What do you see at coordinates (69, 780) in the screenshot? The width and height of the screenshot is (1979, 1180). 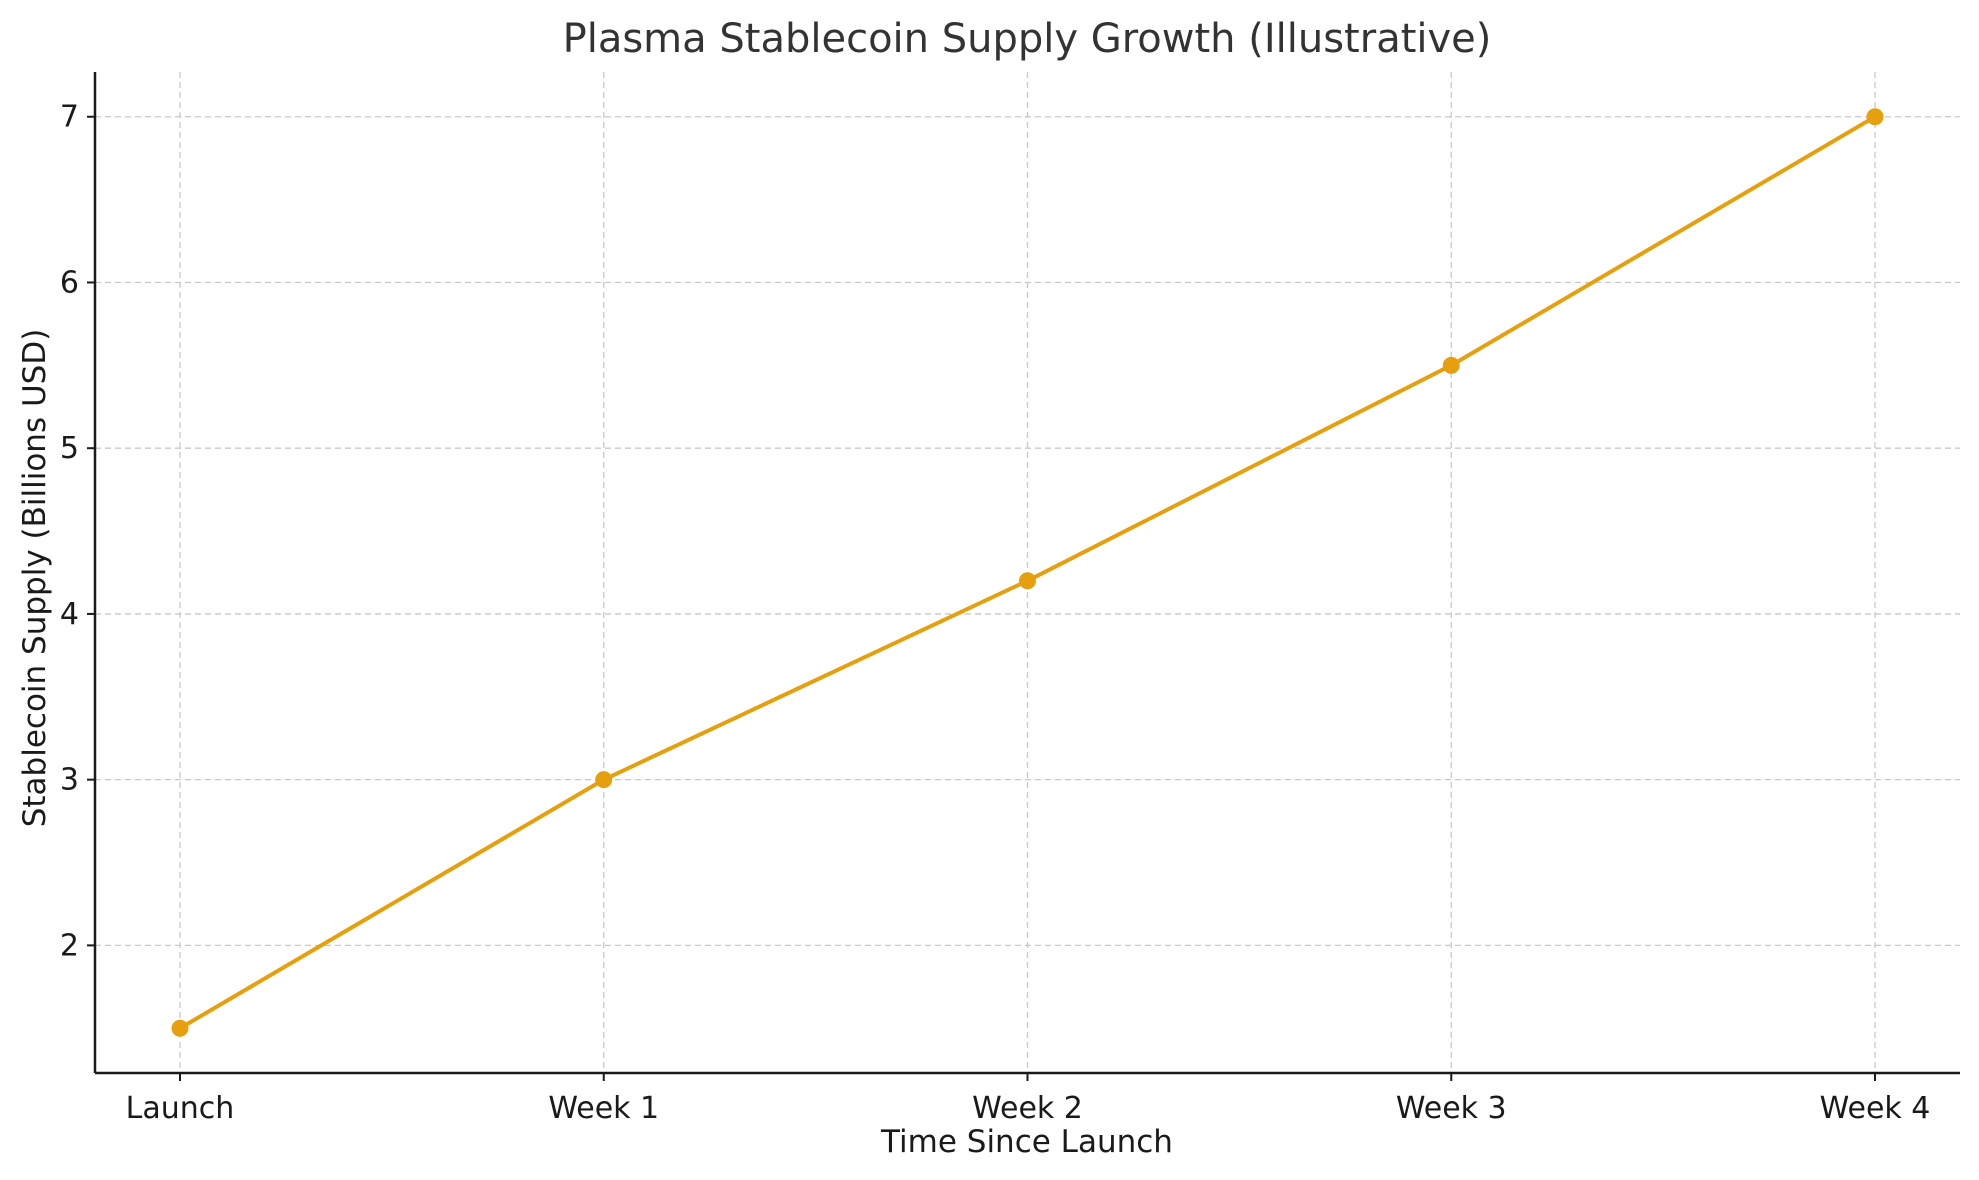 I see `y-tick-label: 3` at bounding box center [69, 780].